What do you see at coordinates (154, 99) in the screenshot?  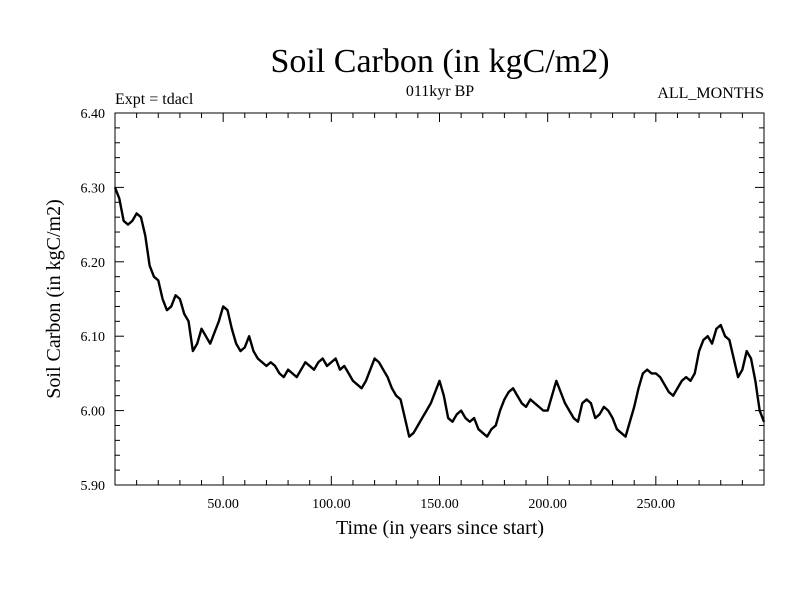 I see `experiment-label: Expt = tdacl` at bounding box center [154, 99].